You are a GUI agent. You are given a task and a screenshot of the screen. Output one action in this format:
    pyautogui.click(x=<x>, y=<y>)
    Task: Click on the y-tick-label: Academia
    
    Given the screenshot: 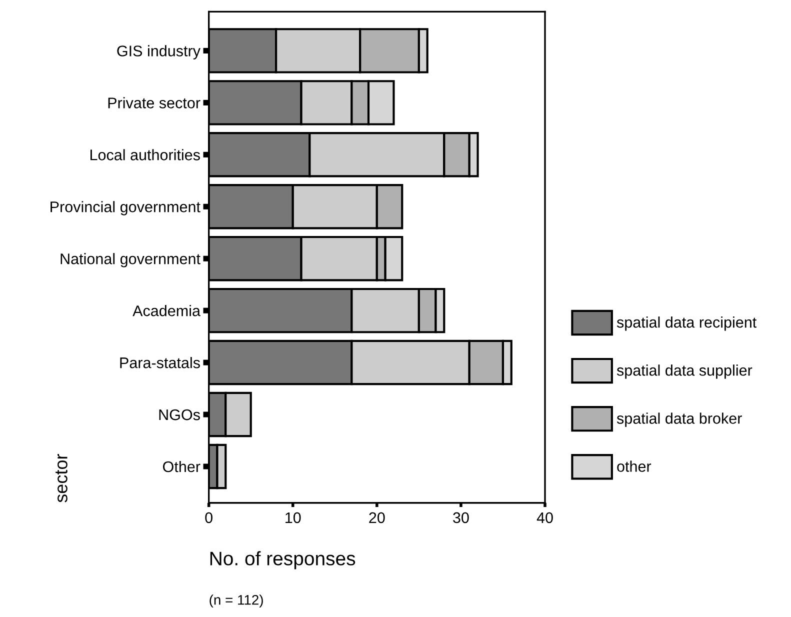 What is the action you would take?
    pyautogui.click(x=166, y=310)
    